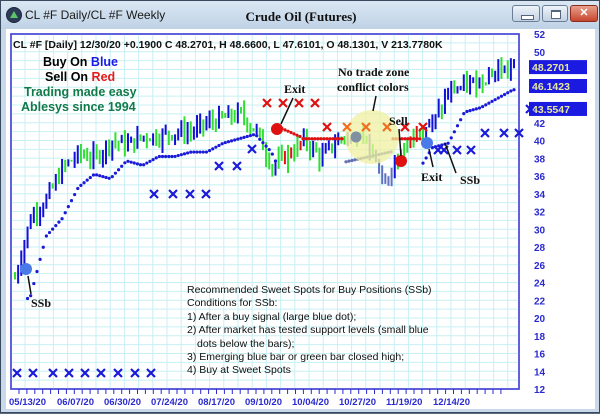 This screenshot has width=600, height=414. What do you see at coordinates (27, 402) in the screenshot?
I see `x-axis-label: 05/13/20` at bounding box center [27, 402].